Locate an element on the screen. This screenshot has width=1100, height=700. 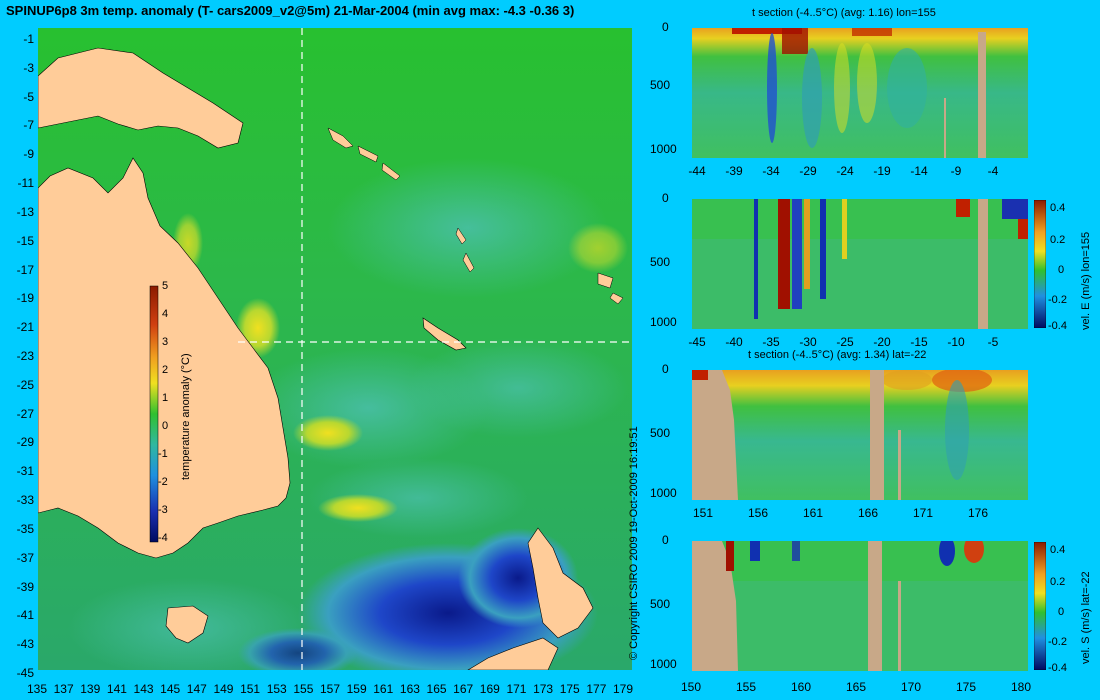
lon-tick: 143 is located at coordinates (143, 689).